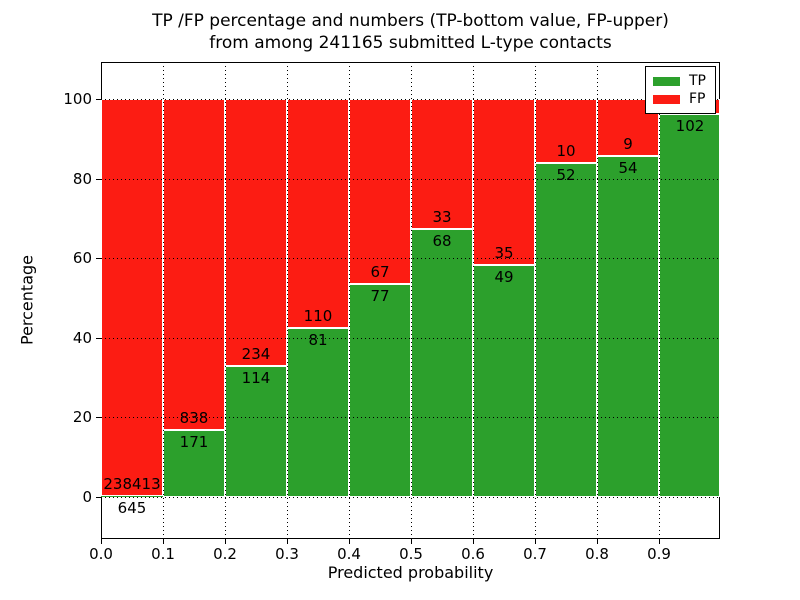 The width and height of the screenshot is (800, 600). I want to click on y-tick-label: 80, so click(82, 178).